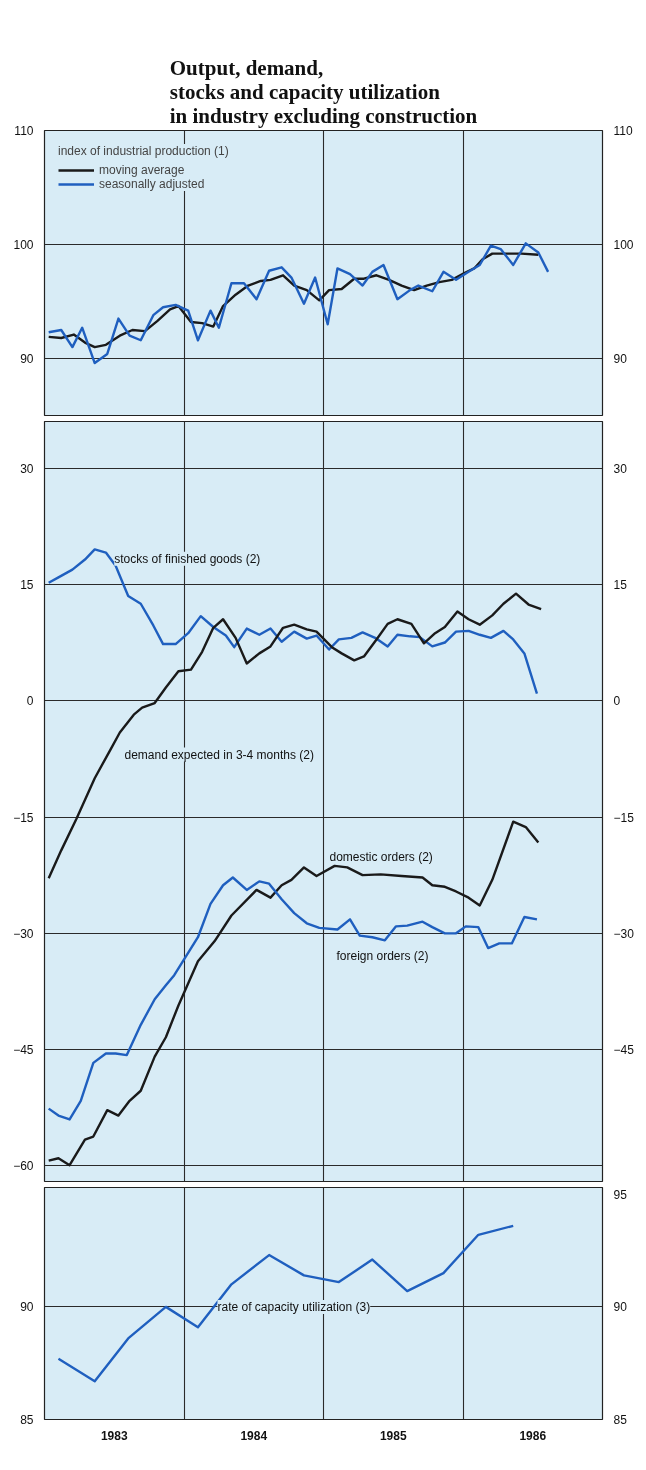 Image resolution: width=646 pixels, height=1470 pixels. Describe the element at coordinates (393, 1435) in the screenshot. I see `x-tick-label: 1985` at that location.